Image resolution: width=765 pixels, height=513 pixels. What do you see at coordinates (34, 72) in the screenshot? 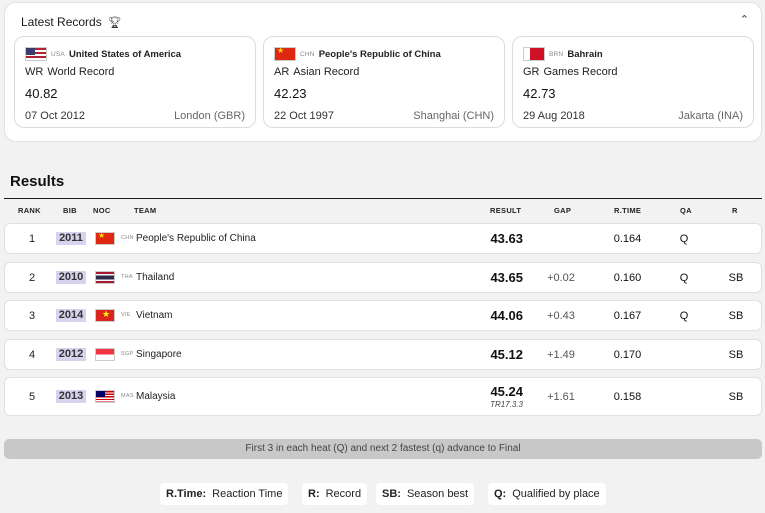
I see `record-abbr: WR` at bounding box center [34, 72].